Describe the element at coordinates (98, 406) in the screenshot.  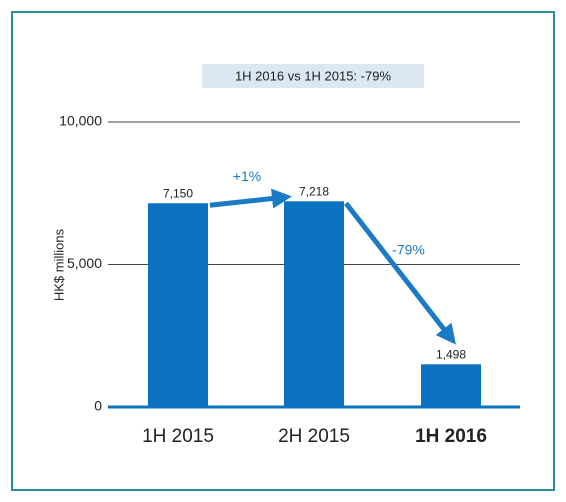
I see `y-tick-label: 0` at that location.